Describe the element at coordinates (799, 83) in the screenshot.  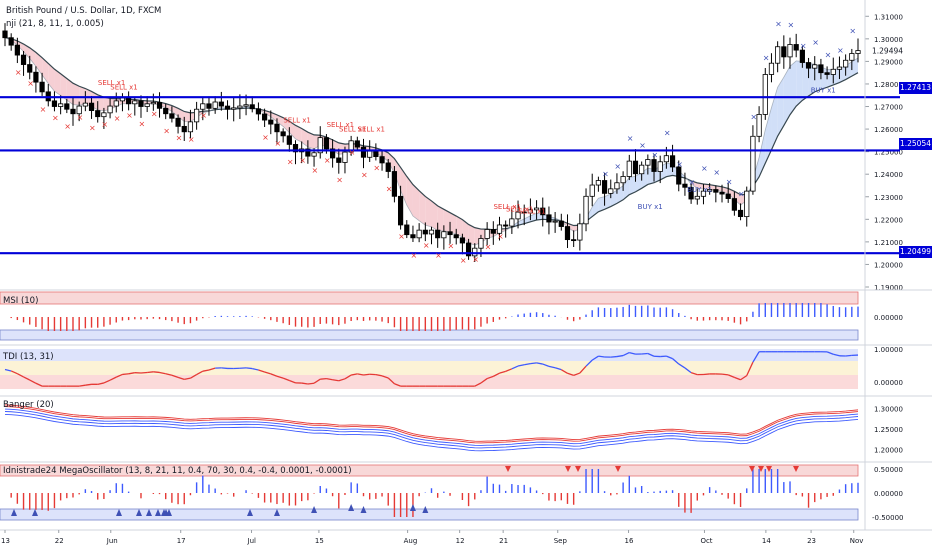
I see `ma-cloud-segment` at that location.